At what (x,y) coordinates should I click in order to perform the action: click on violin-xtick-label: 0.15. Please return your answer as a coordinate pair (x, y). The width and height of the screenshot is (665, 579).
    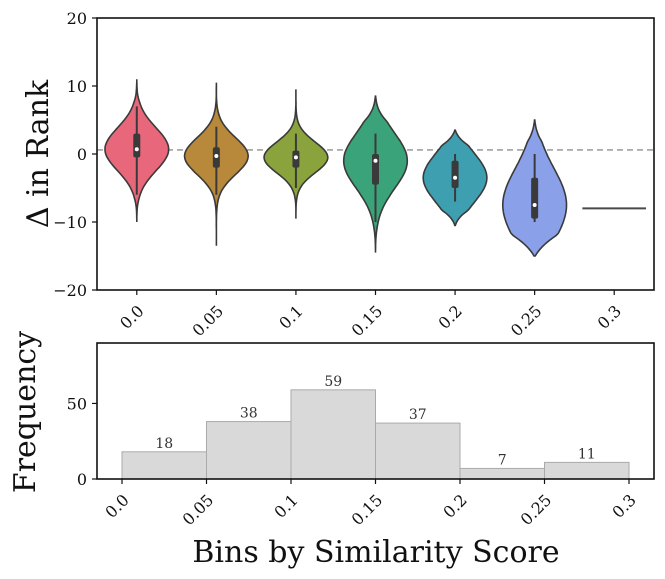
    Looking at the image, I should click on (367, 320).